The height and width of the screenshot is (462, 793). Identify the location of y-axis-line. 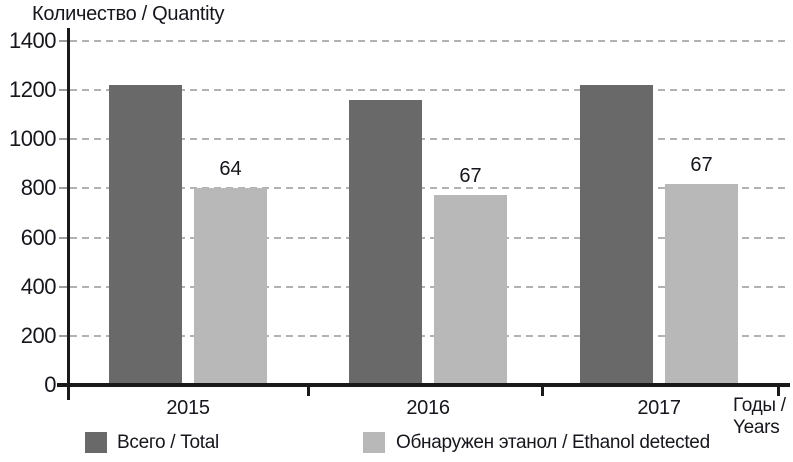
(68, 214).